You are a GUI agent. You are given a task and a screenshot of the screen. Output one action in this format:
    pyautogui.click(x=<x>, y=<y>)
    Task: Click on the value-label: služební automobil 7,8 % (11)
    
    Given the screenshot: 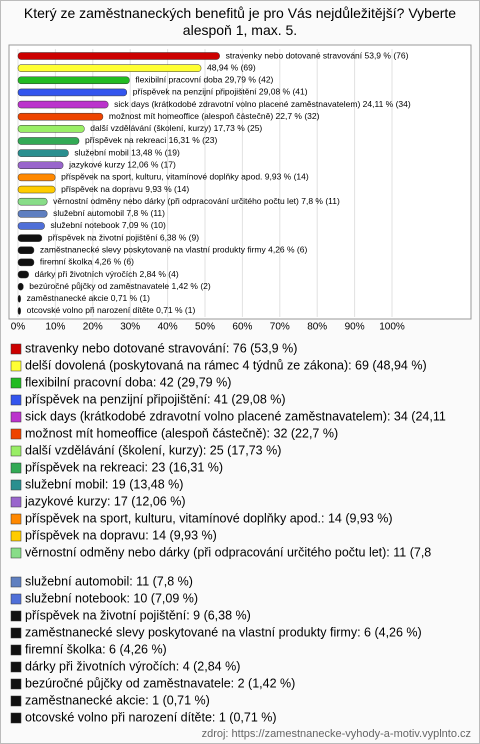 What is the action you would take?
    pyautogui.click(x=109, y=213)
    